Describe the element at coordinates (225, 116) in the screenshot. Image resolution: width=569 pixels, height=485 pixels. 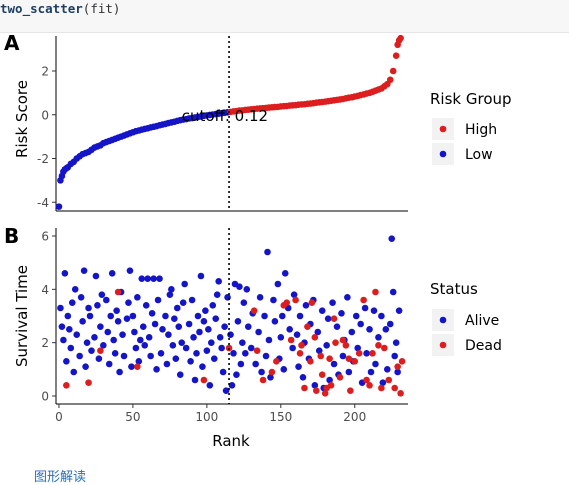
I see `cutoff-label: cutoff: 0.12` at that location.